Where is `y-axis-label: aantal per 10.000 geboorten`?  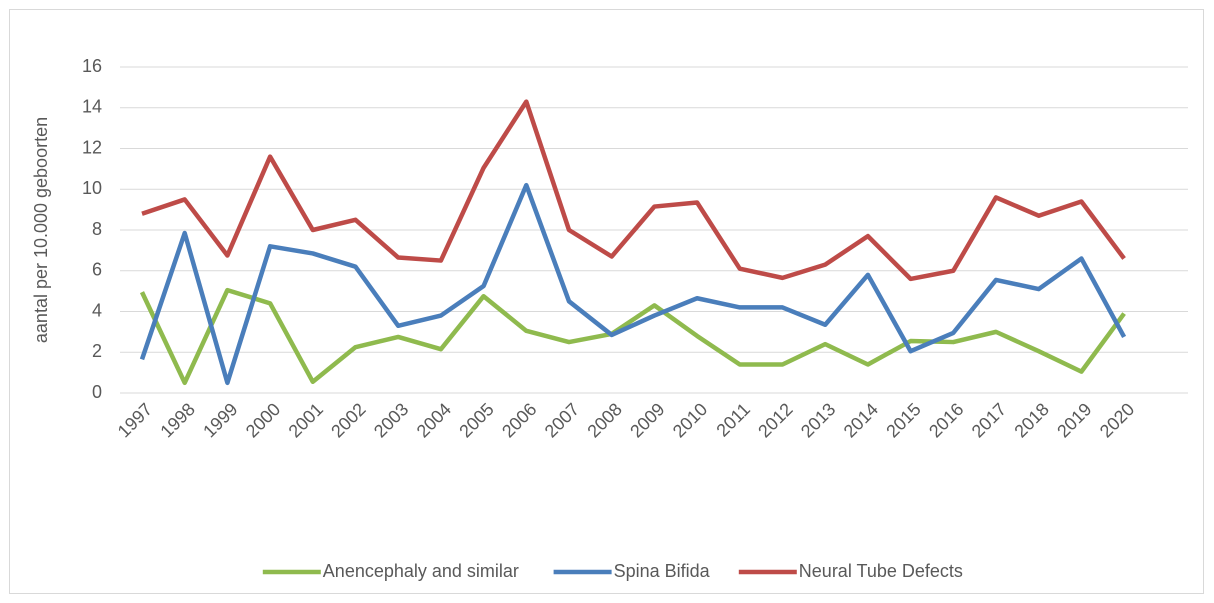 y-axis-label: aantal per 10.000 geboorten is located at coordinates (41, 230).